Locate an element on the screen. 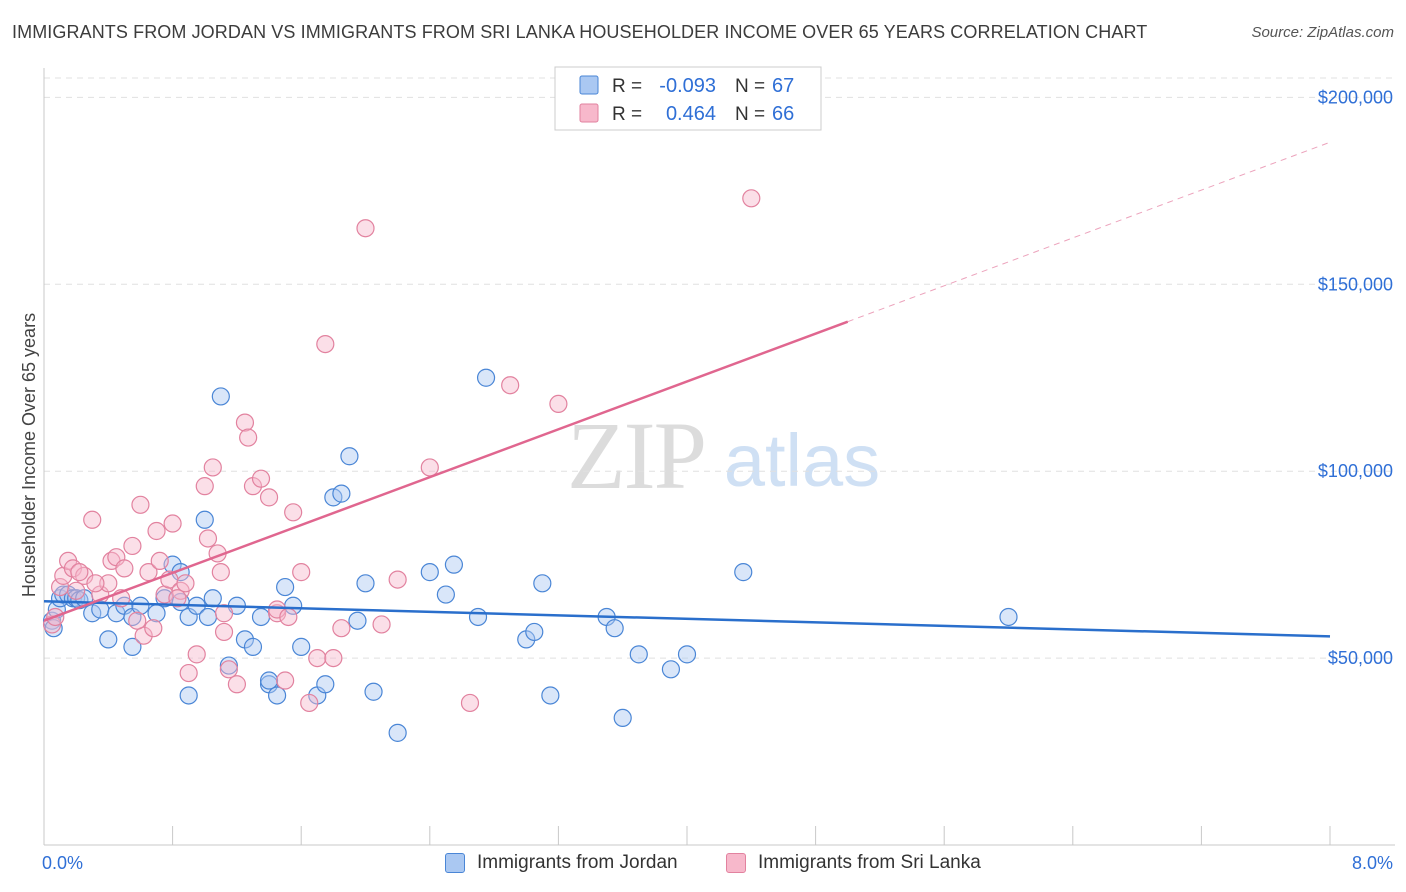 The image size is (1406, 892). legend-n-label-srilanka: N = is located at coordinates (750, 114).